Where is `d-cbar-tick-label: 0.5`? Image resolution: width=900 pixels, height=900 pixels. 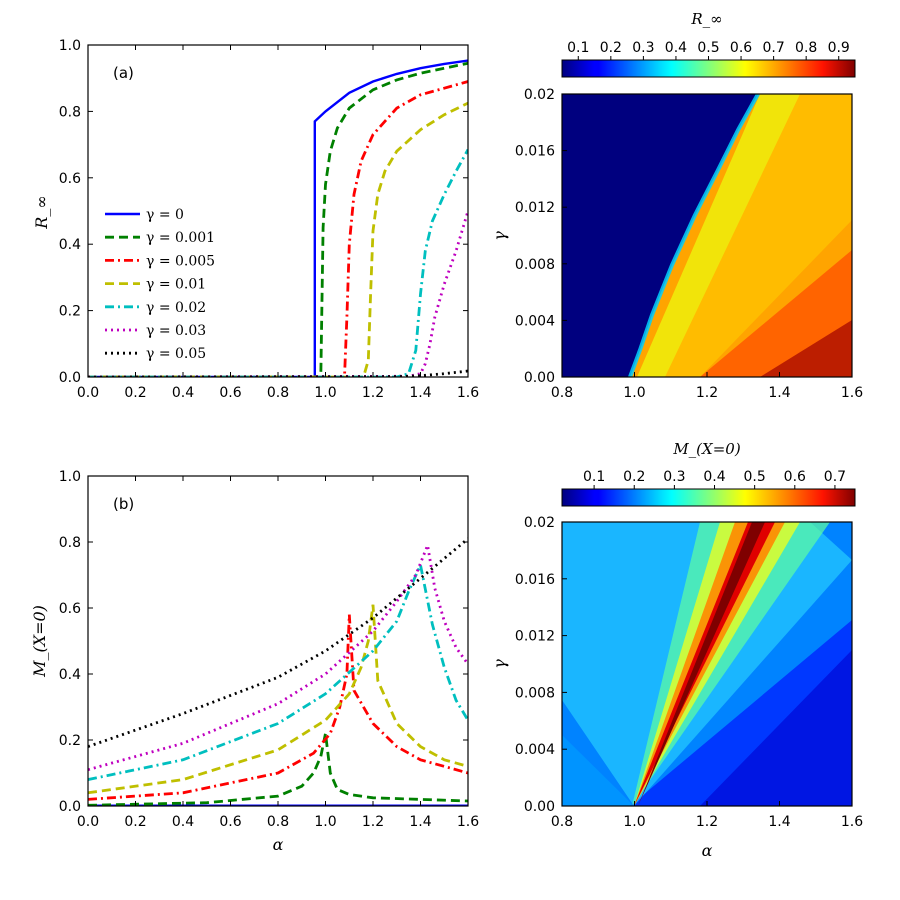
d-cbar-tick-label: 0.5 is located at coordinates (755, 477).